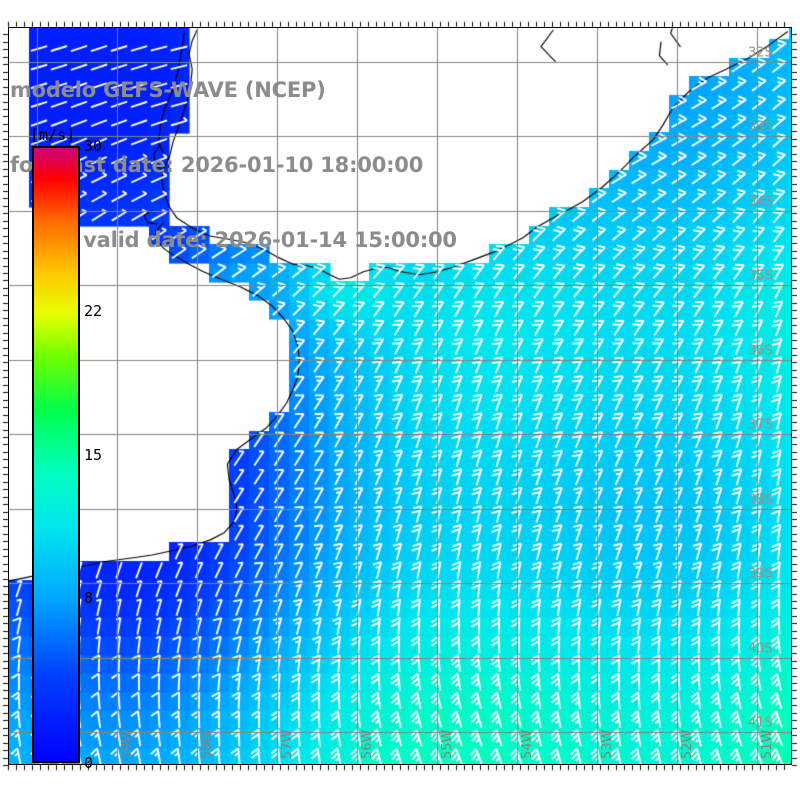  What do you see at coordinates (89, 598) in the screenshot?
I see `colorbar-tick-8: 8` at bounding box center [89, 598].